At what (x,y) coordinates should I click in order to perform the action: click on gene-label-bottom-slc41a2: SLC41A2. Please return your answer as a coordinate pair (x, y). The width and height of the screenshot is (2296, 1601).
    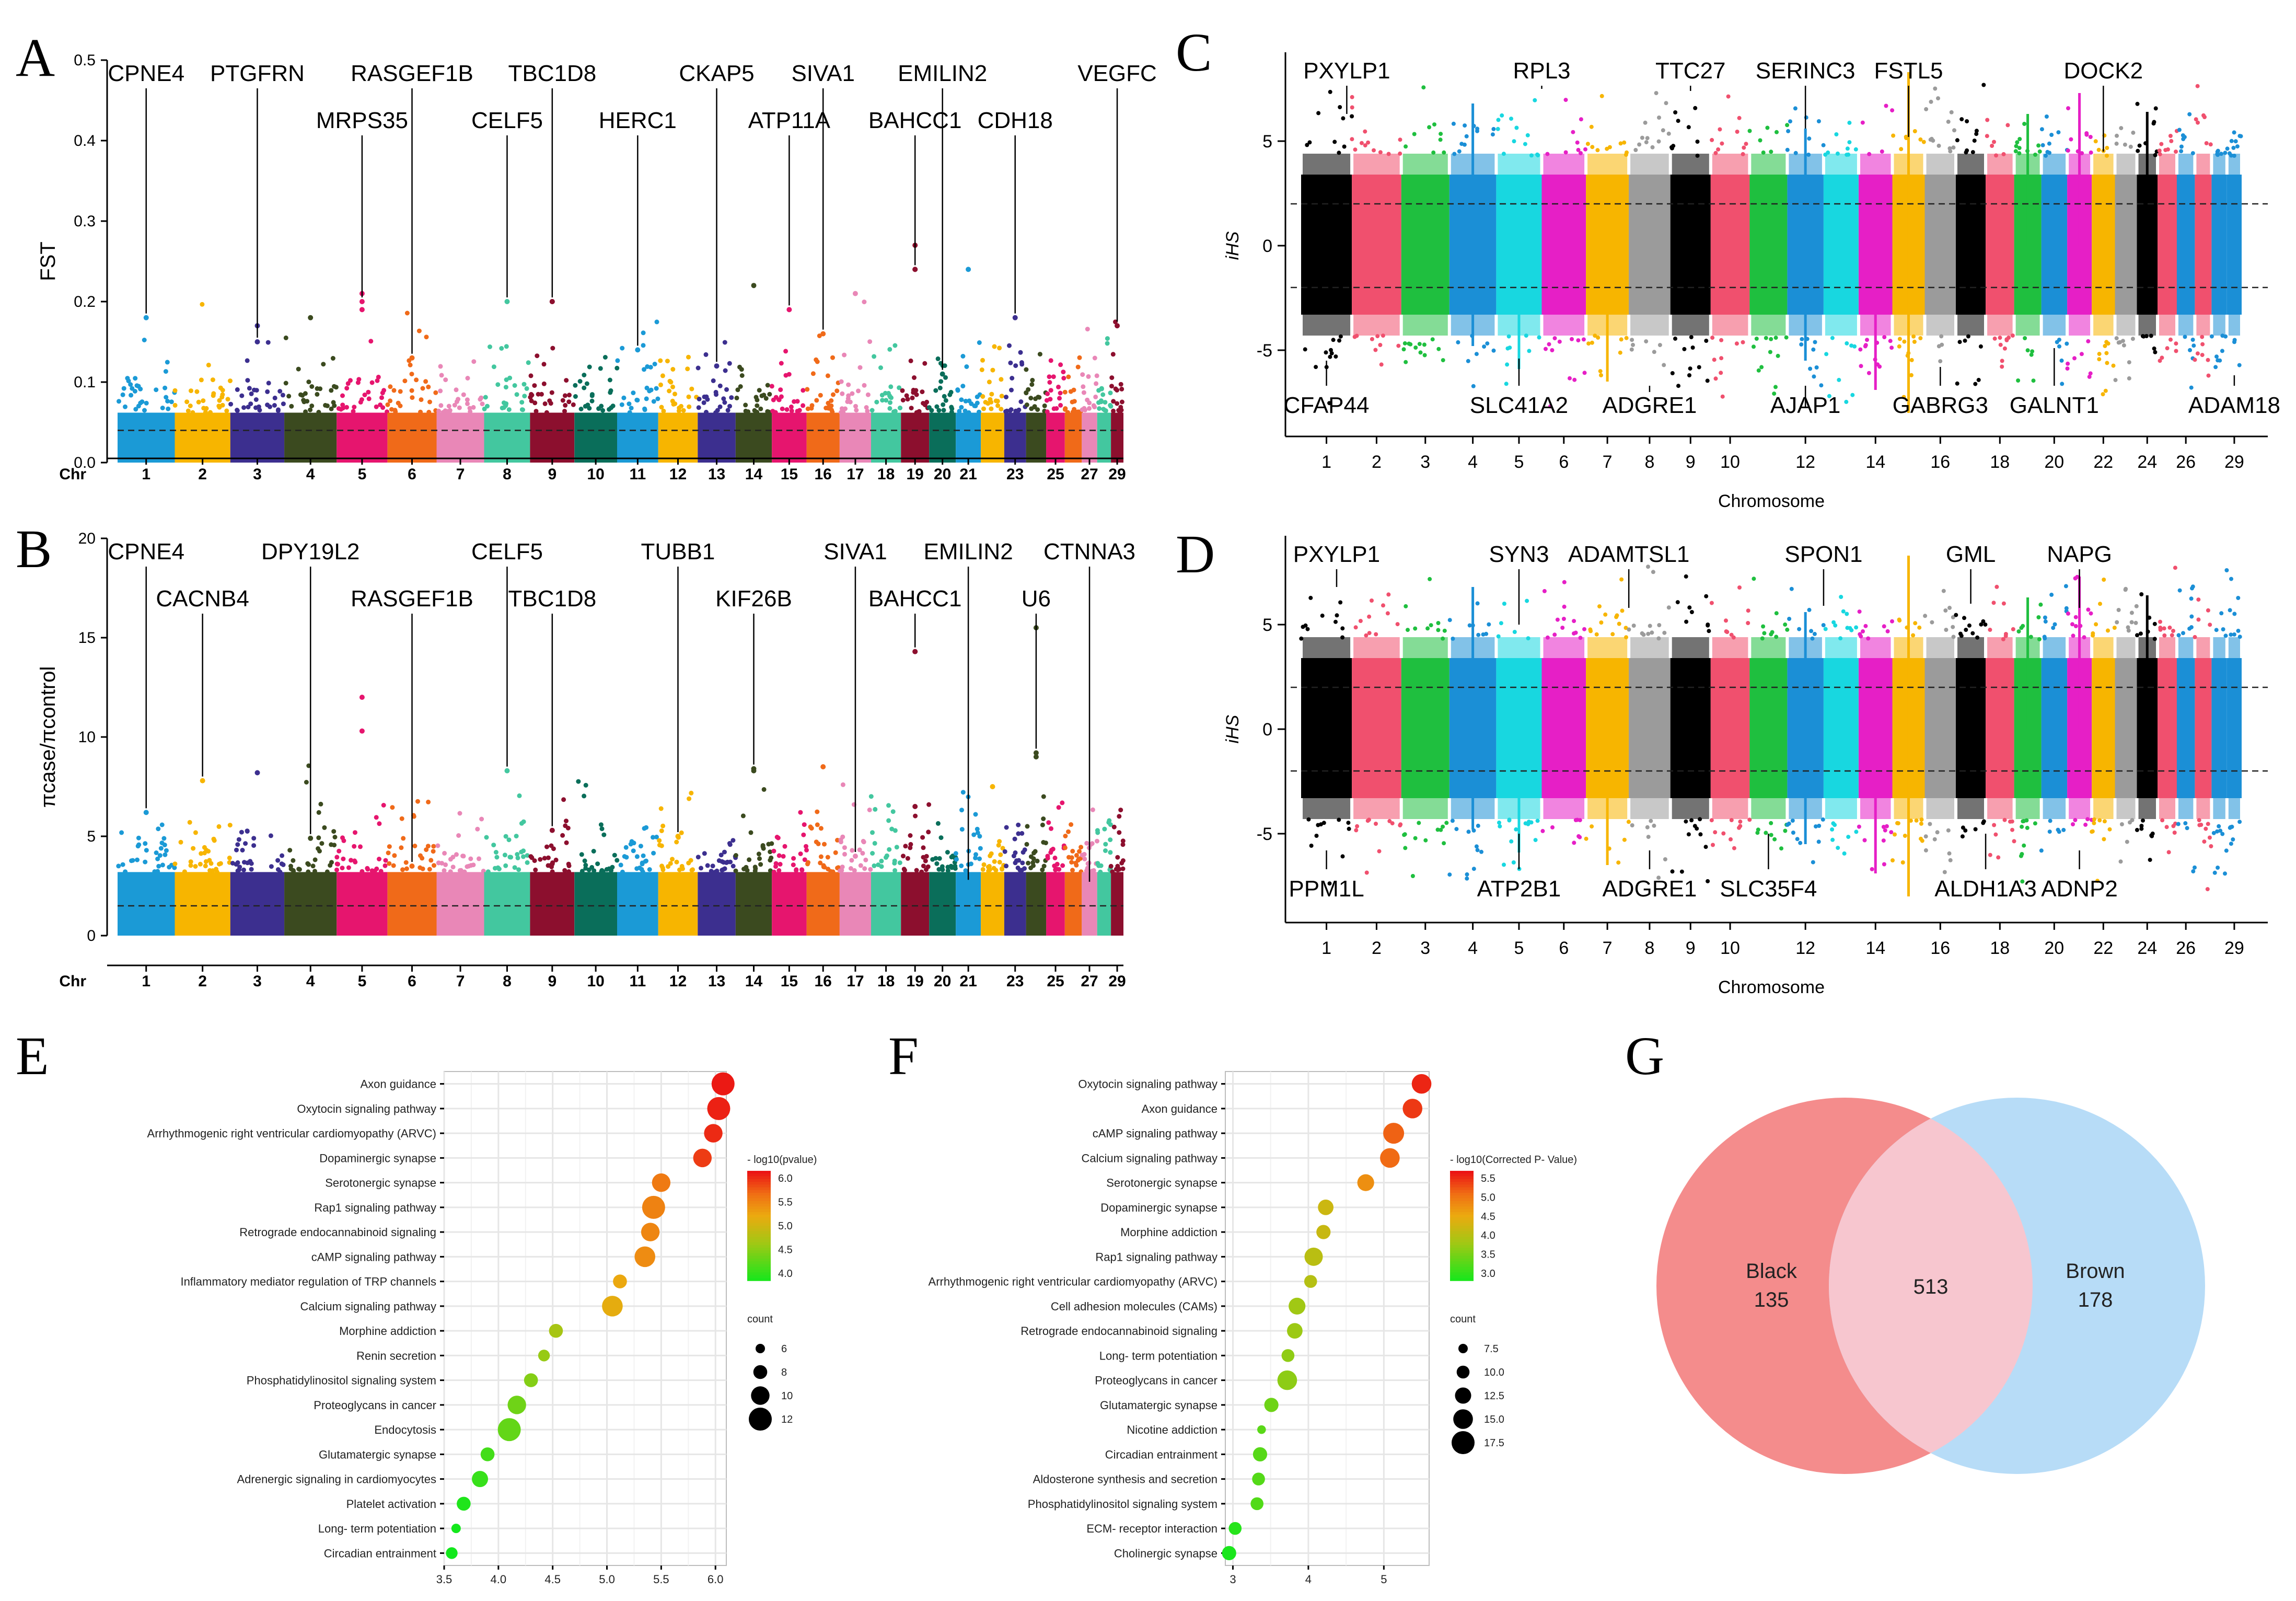
    Looking at the image, I should click on (1519, 405).